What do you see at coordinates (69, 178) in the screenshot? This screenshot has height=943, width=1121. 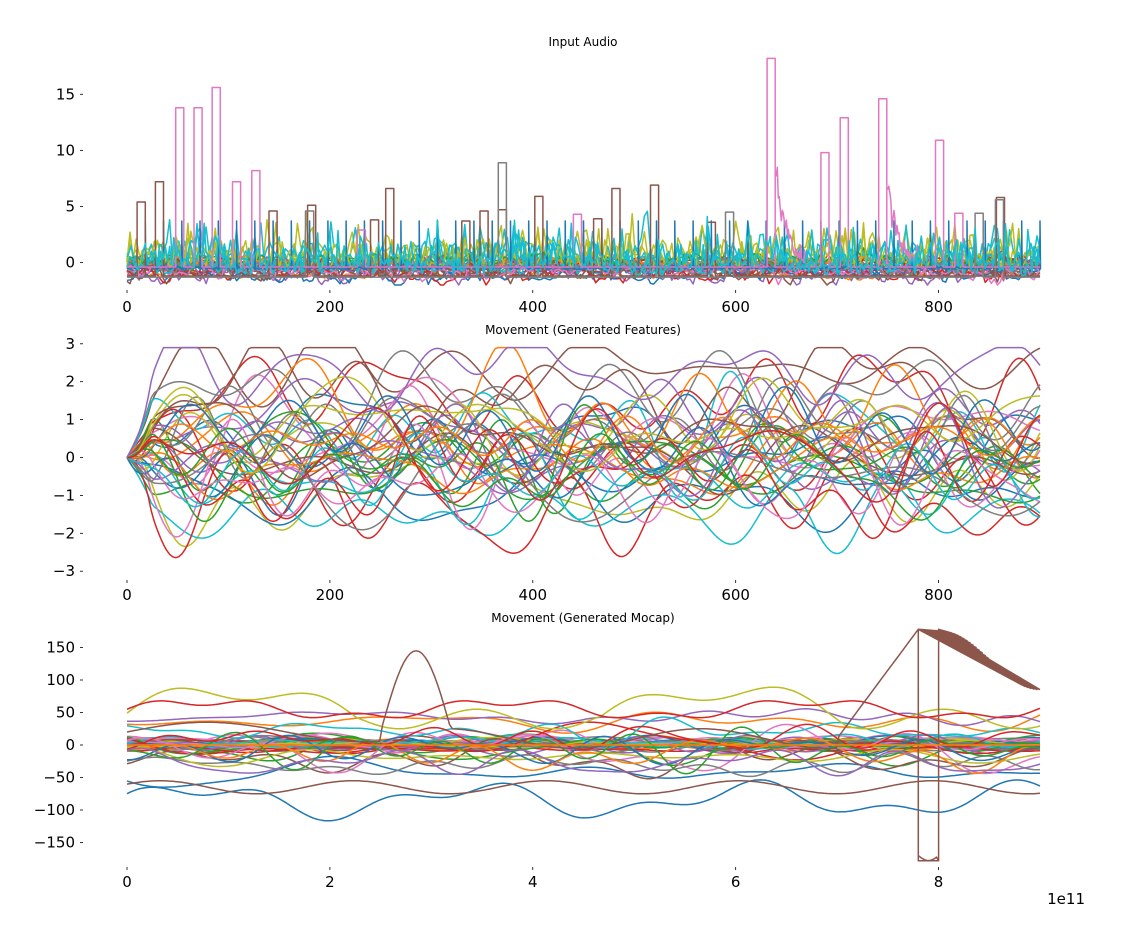 I see `y-axis: 0 5 10 15` at bounding box center [69, 178].